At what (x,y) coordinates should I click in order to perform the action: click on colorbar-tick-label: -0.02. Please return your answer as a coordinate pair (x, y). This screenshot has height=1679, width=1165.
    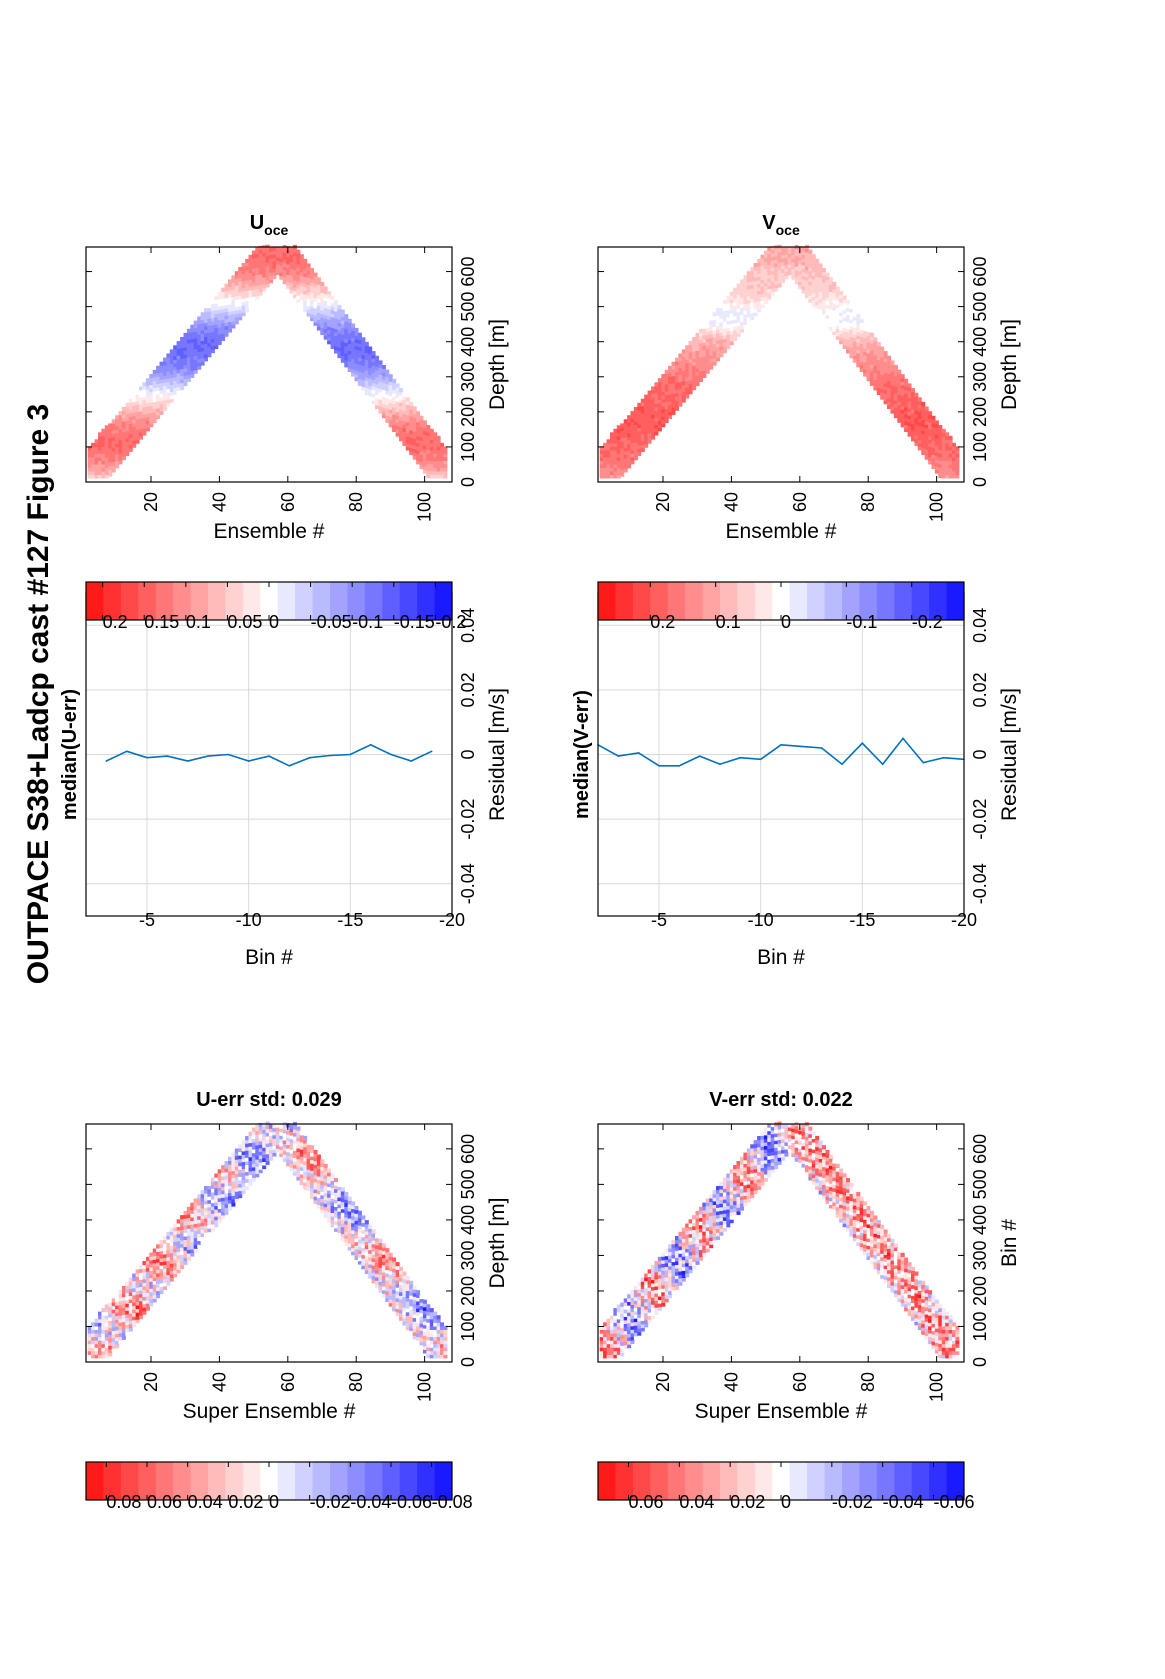
    Looking at the image, I should click on (852, 1502).